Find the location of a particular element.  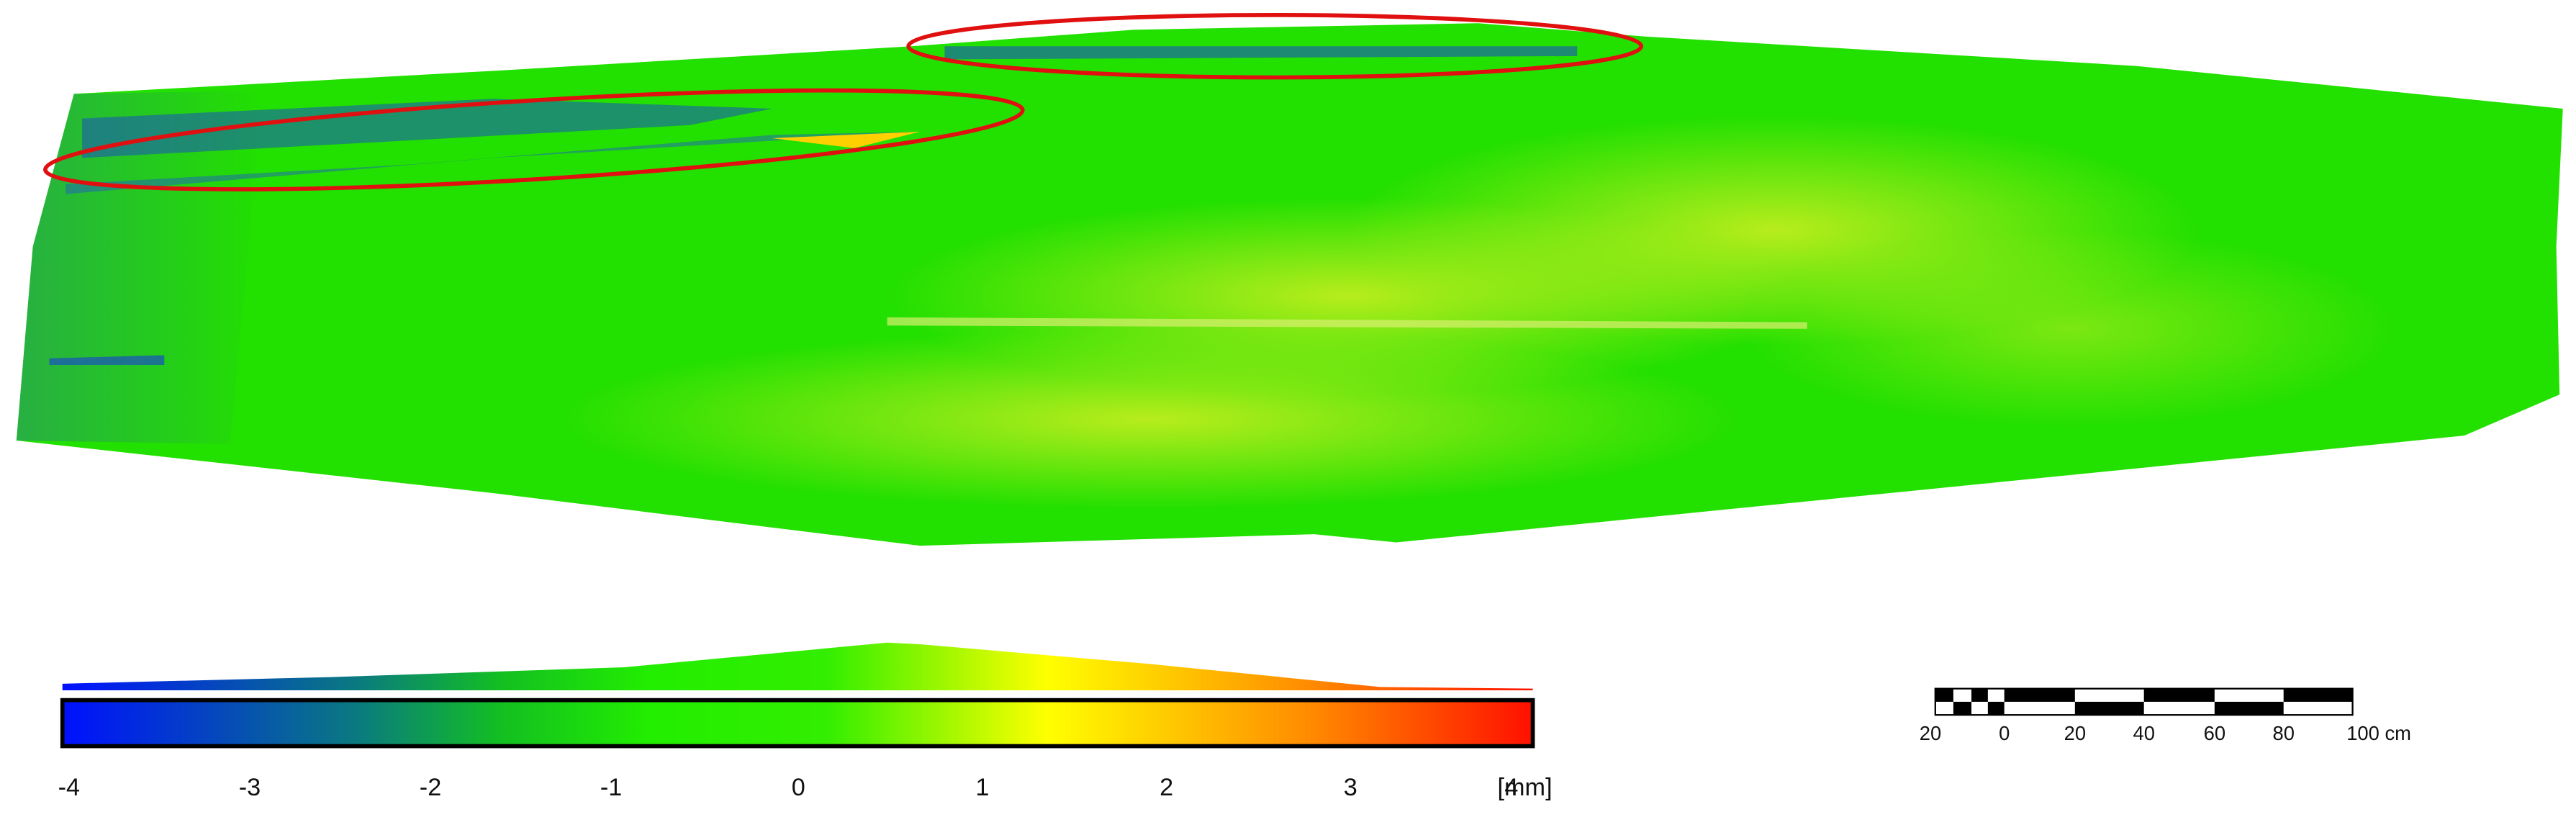

ridge-line is located at coordinates (1347, 323).